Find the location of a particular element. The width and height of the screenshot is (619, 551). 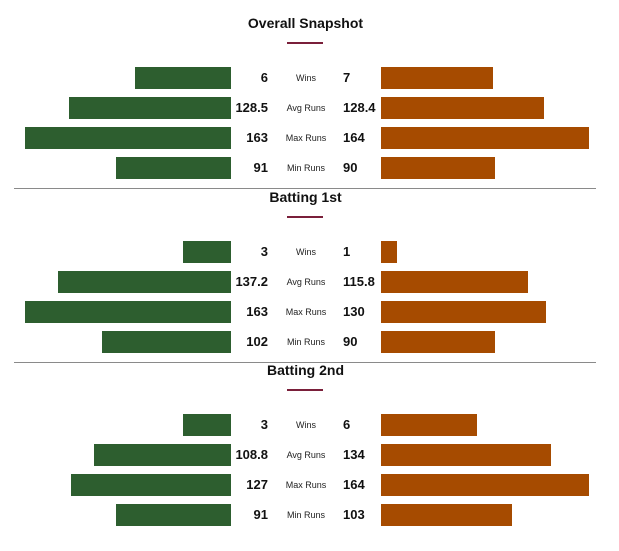

value-left: 127 is located at coordinates (257, 484).